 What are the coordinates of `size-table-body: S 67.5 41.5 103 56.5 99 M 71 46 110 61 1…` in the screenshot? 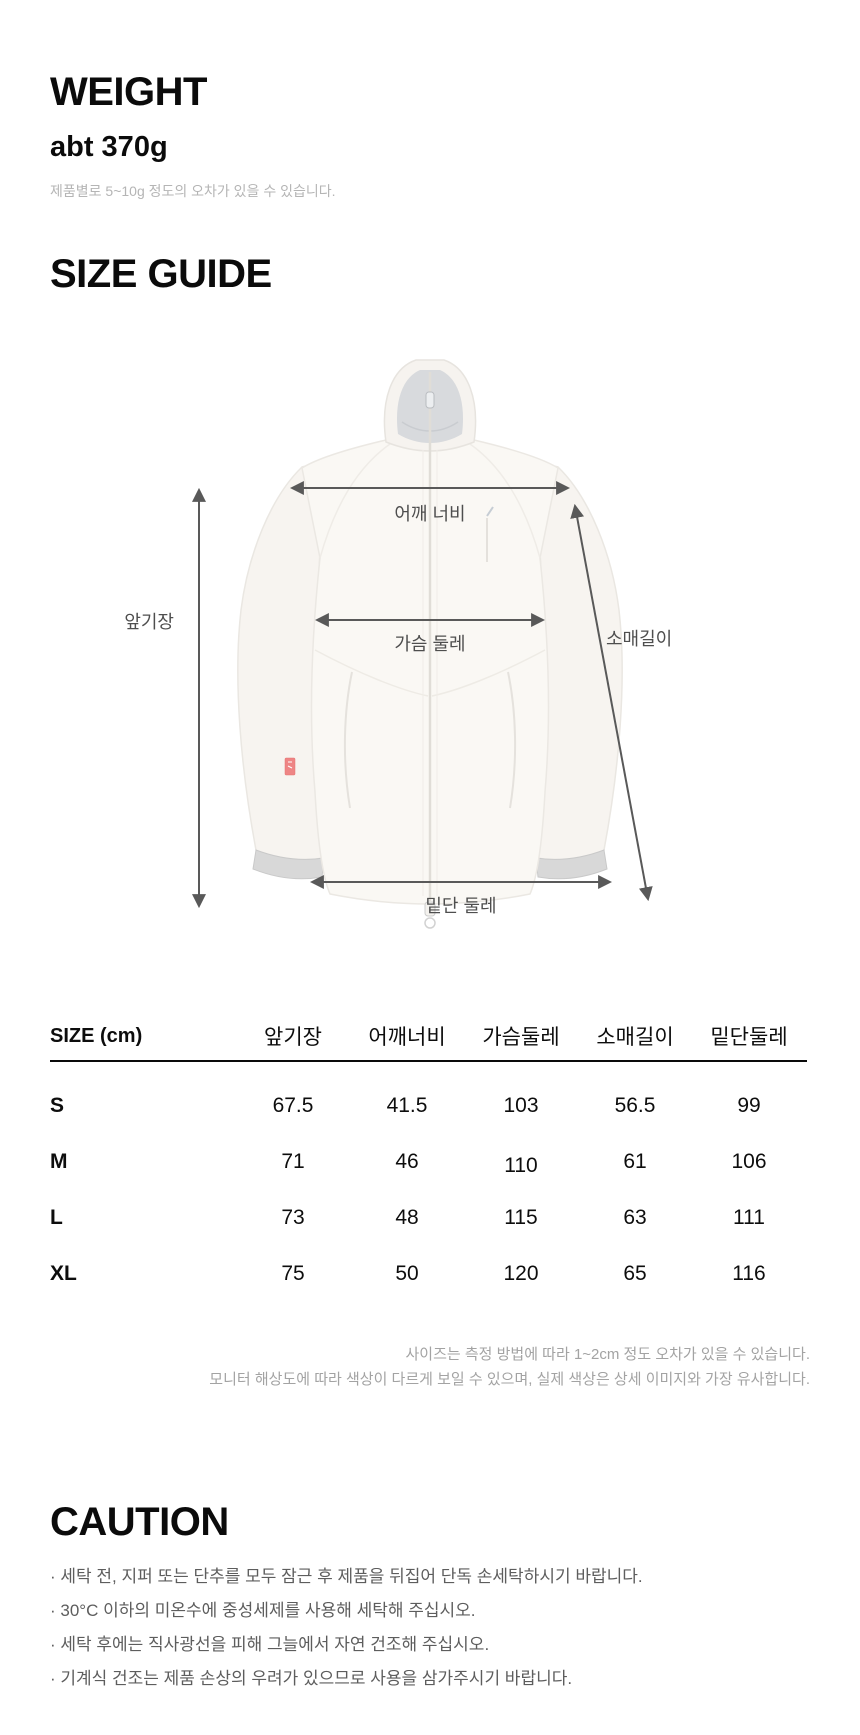 It's located at (428, 1182).